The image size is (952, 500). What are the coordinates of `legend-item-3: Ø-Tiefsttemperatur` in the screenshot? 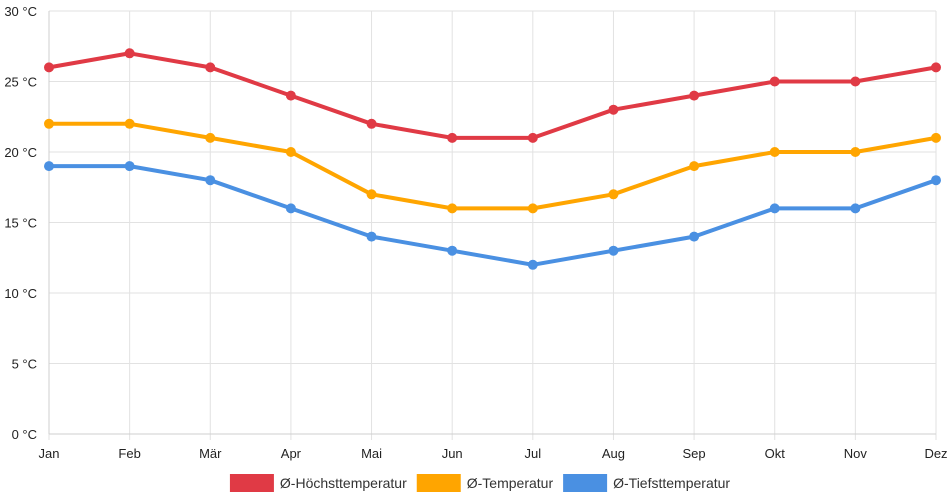 It's located at (646, 483).